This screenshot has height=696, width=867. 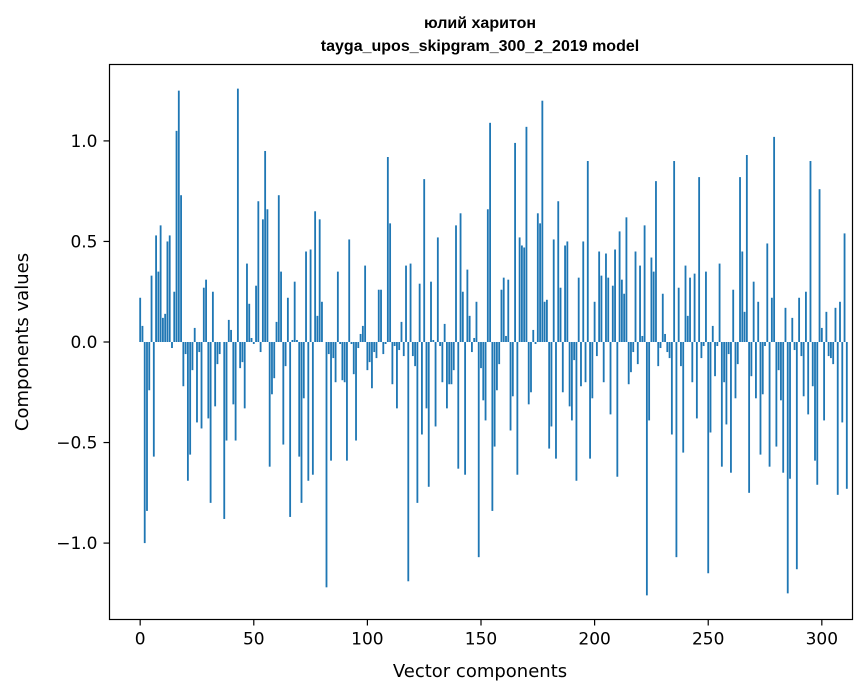 I want to click on y-tick-label: 0.5, so click(x=83, y=242).